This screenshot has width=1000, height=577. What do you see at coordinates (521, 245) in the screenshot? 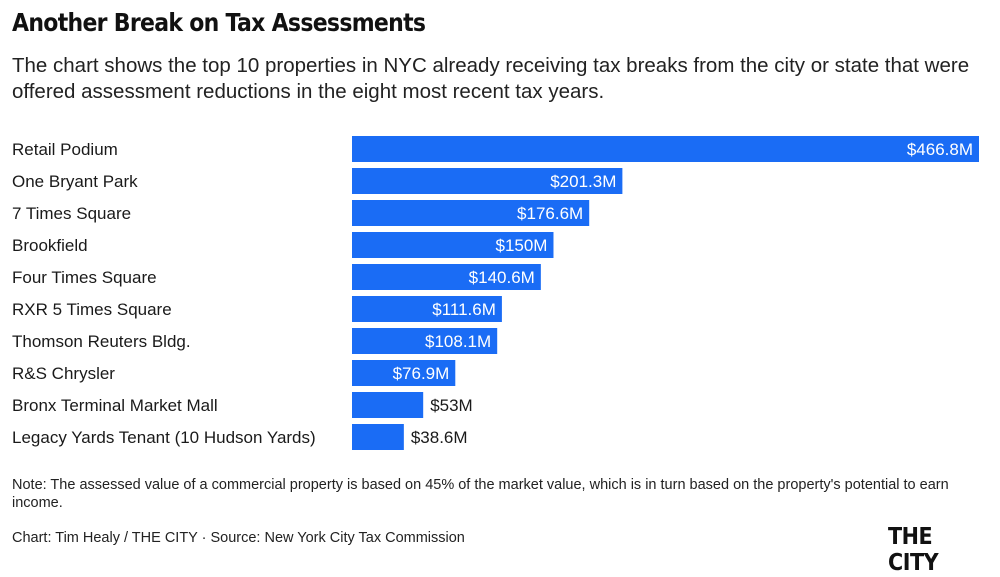
I see `value-label: $150M` at bounding box center [521, 245].